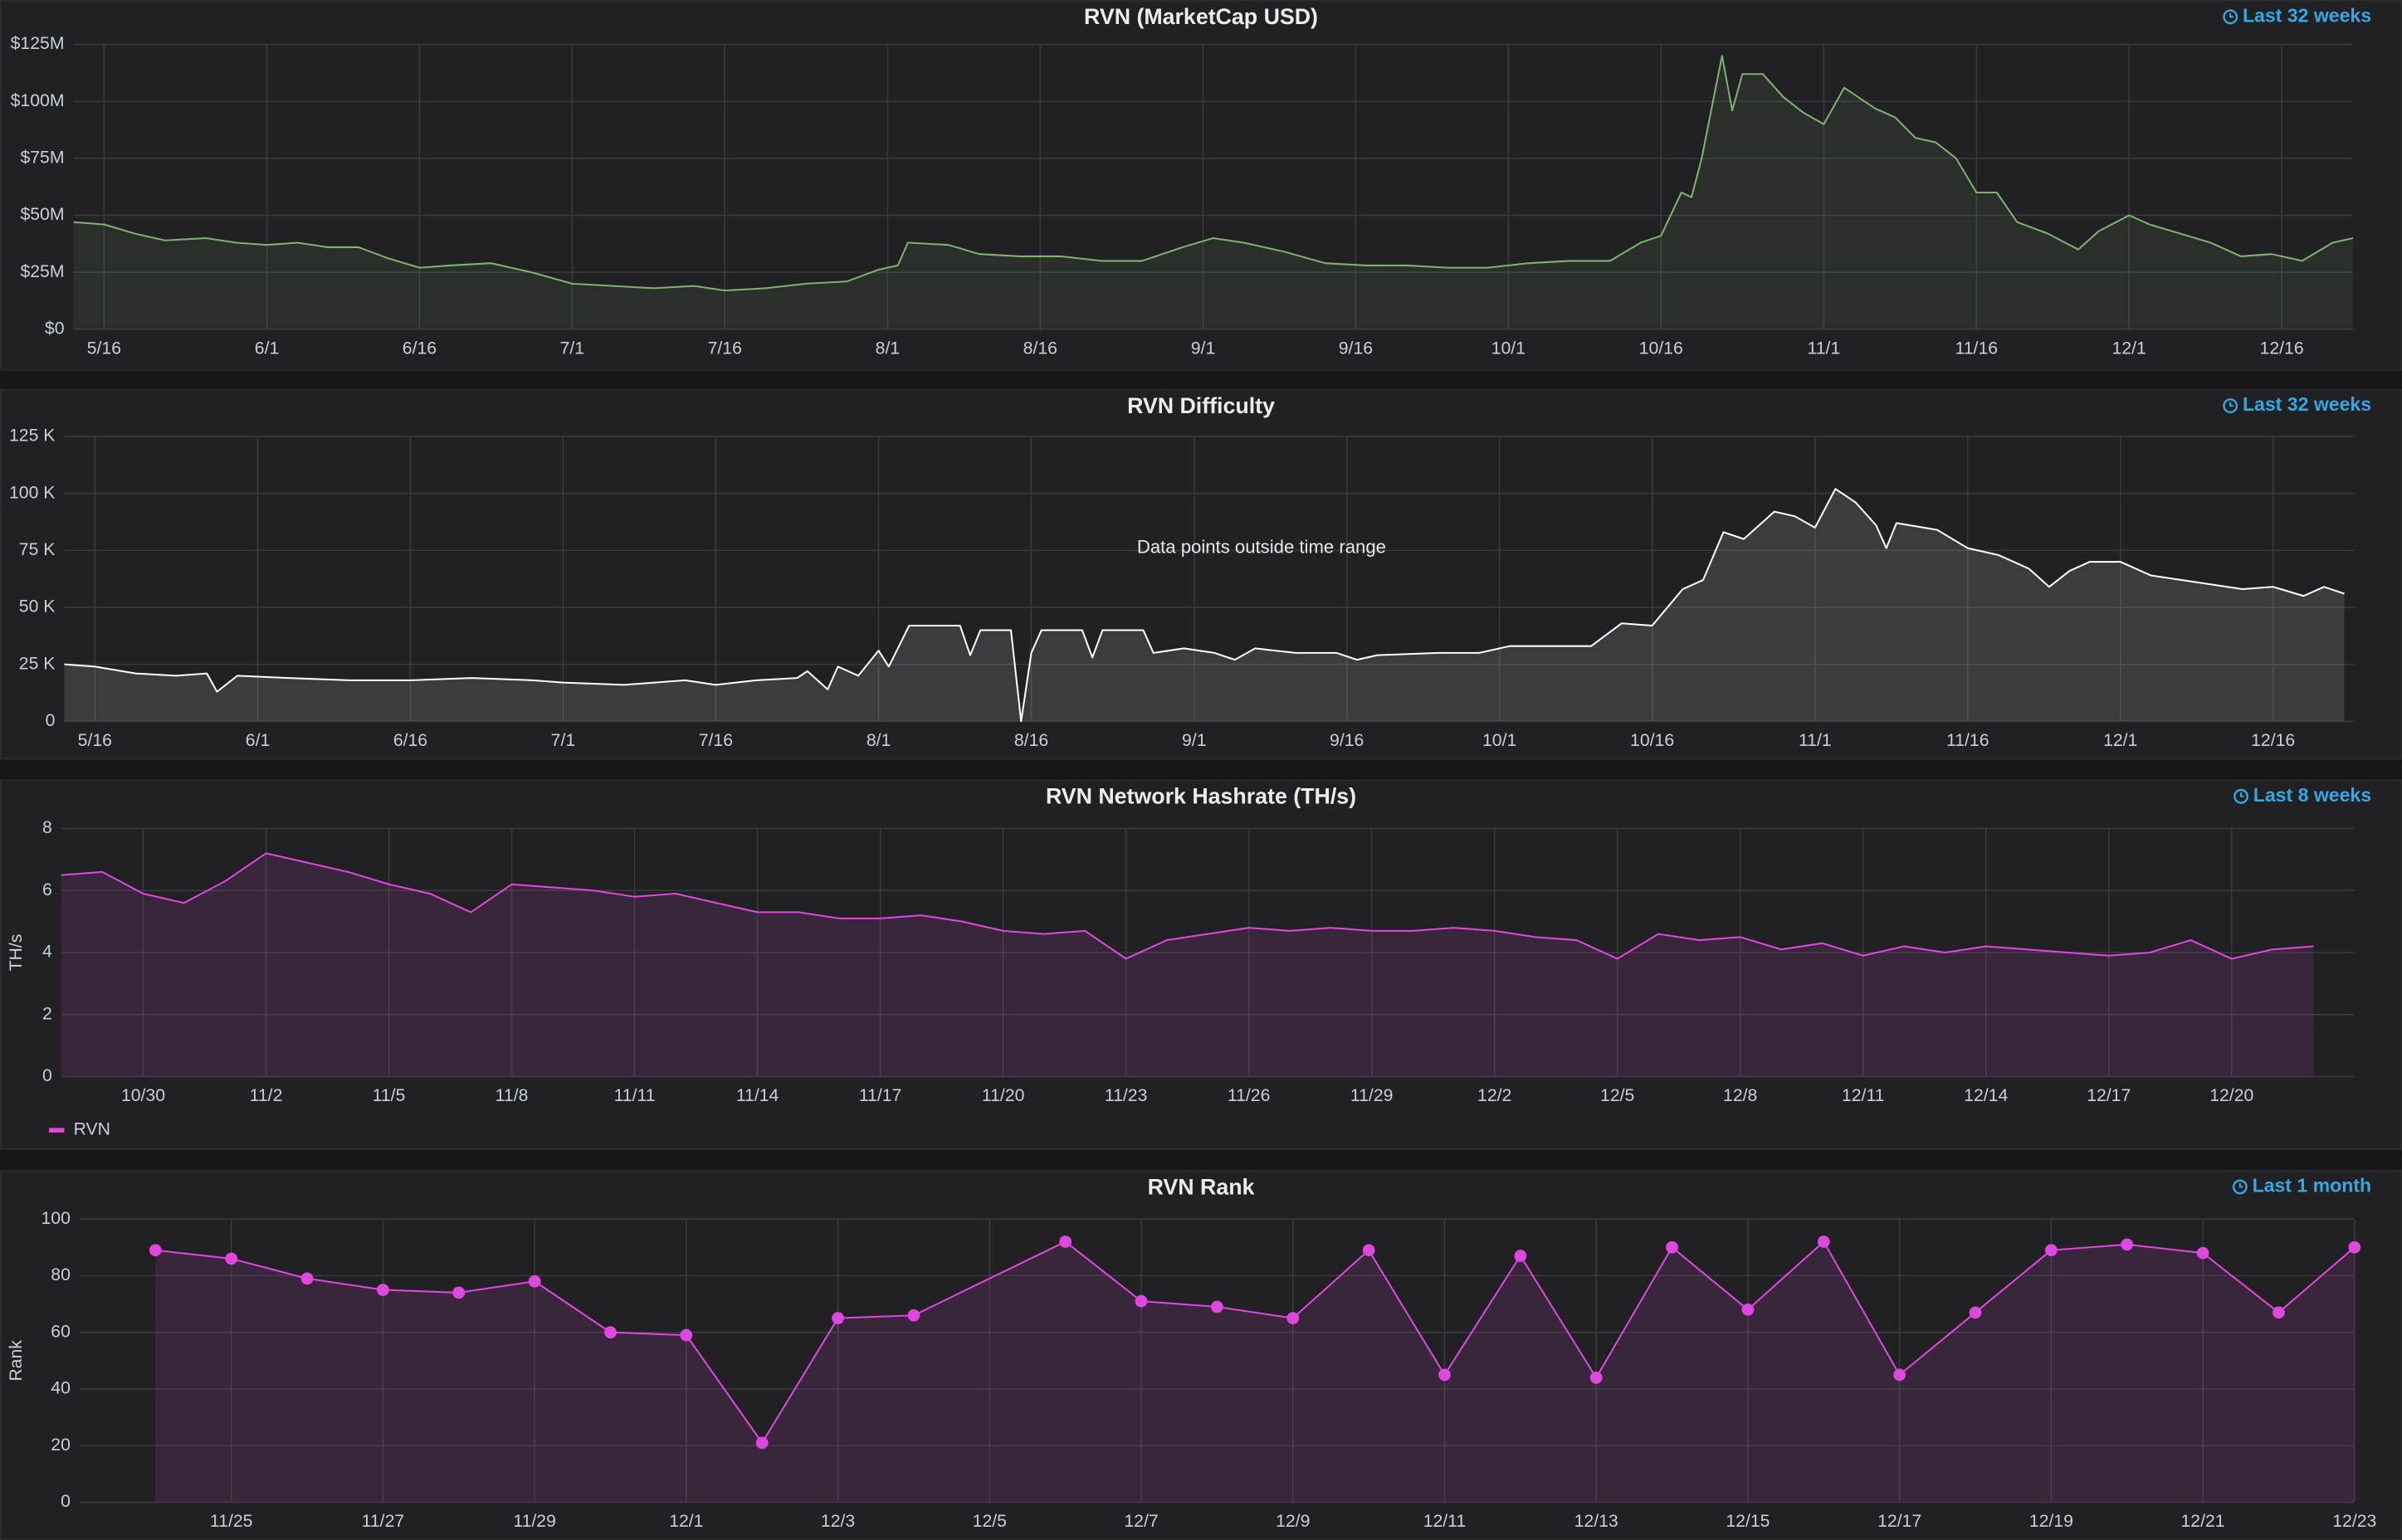  I want to click on panel-title: RVN Rank, so click(1201, 1186).